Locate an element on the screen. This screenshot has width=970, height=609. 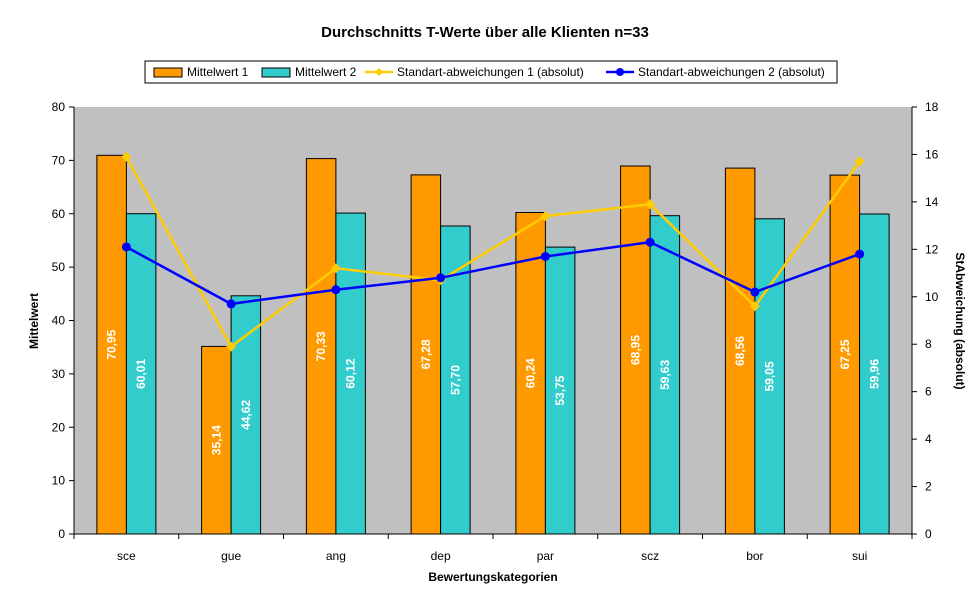
bar-2-ang is located at coordinates (350, 373).